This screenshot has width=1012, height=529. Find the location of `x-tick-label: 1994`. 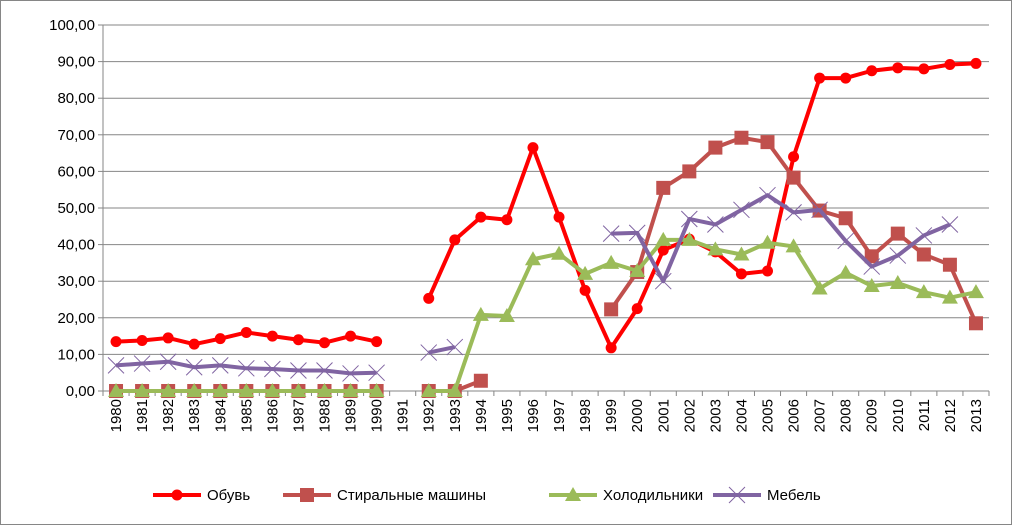

x-tick-label: 1994 is located at coordinates (481, 415).